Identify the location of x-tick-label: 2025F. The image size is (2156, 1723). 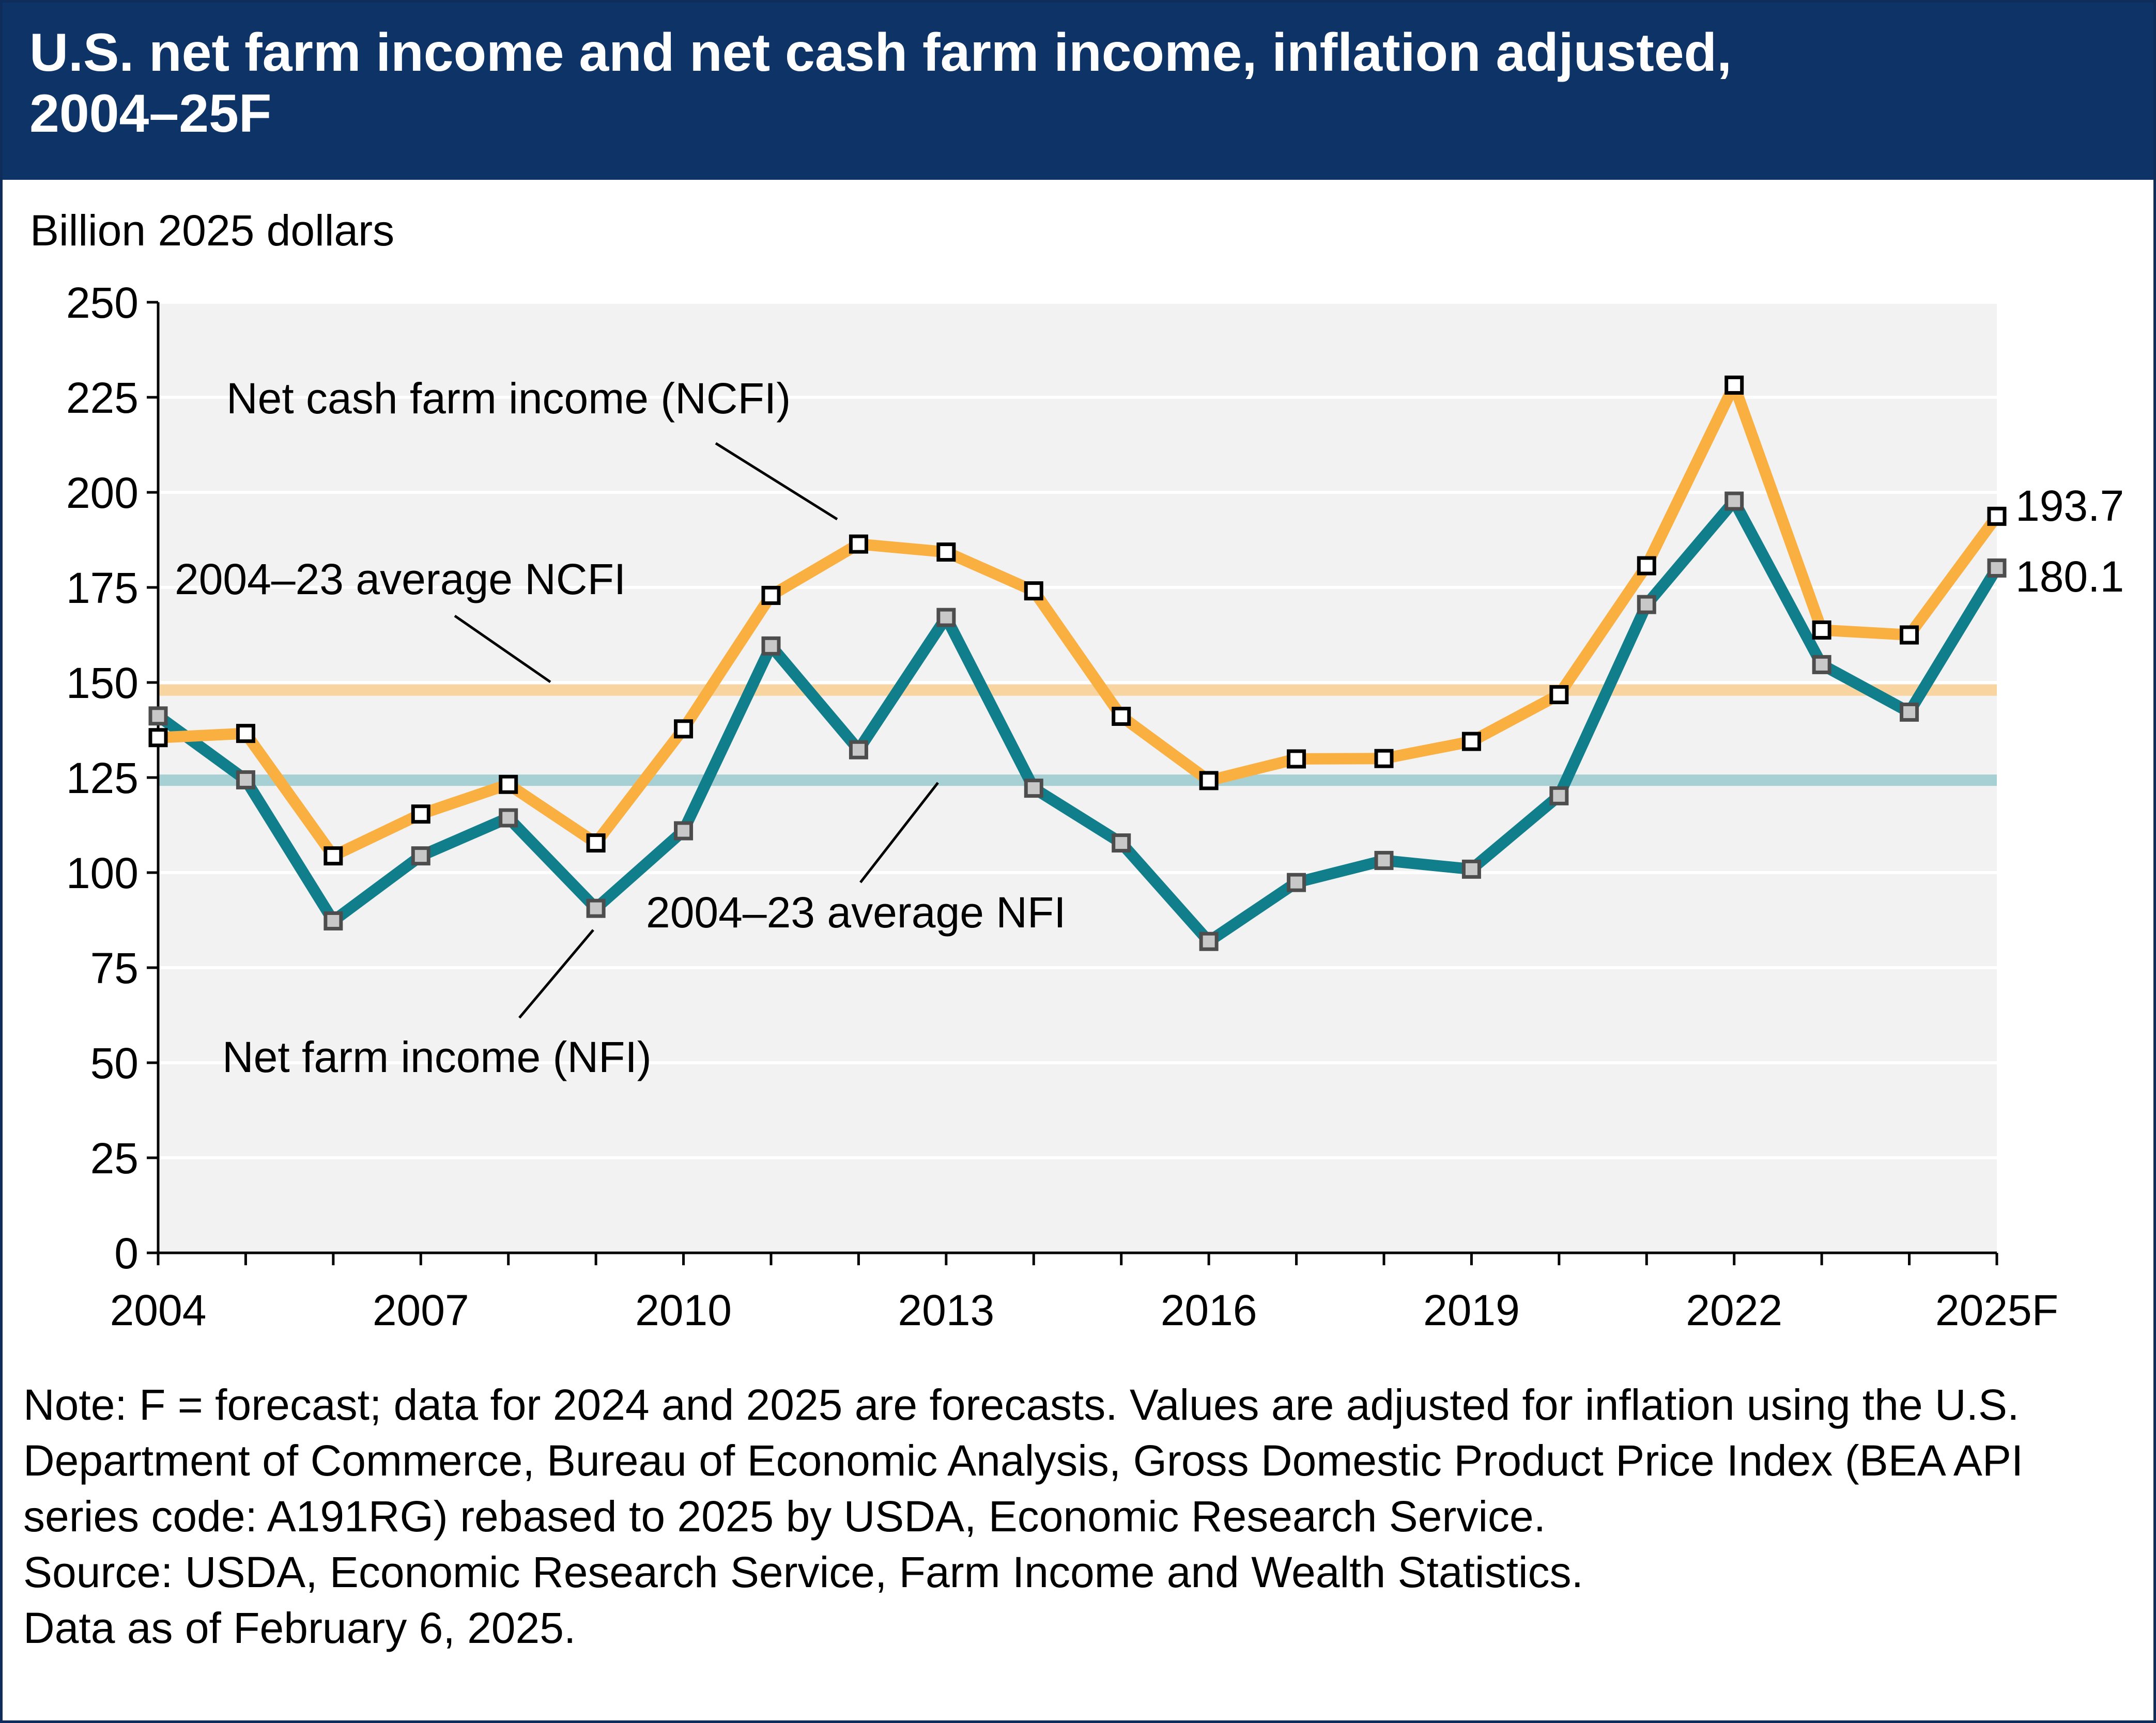
(1997, 1310).